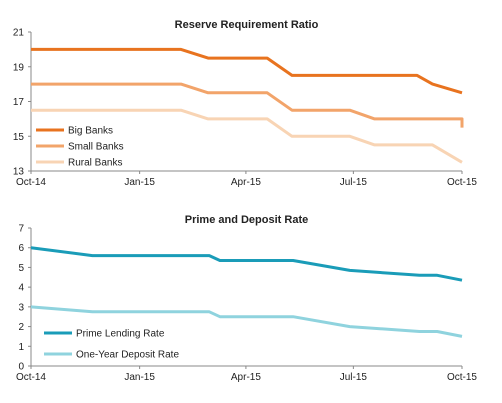 The height and width of the screenshot is (403, 502). Describe the element at coordinates (21, 288) in the screenshot. I see `chart-2-y-tick-label: 4` at that location.